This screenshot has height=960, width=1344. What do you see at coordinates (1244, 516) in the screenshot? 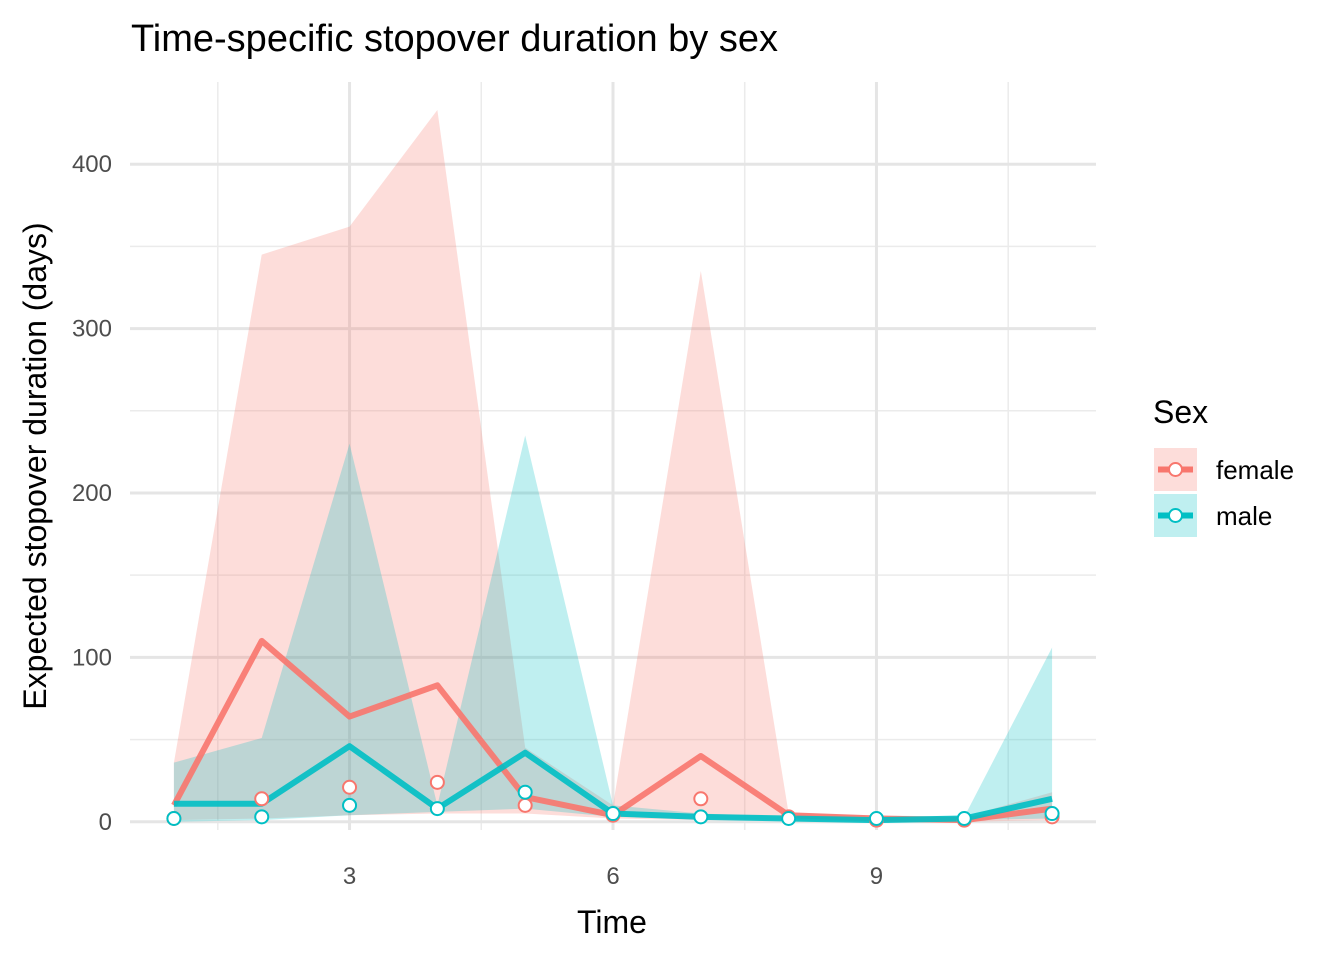
I see `legend-label-male: male` at bounding box center [1244, 516].